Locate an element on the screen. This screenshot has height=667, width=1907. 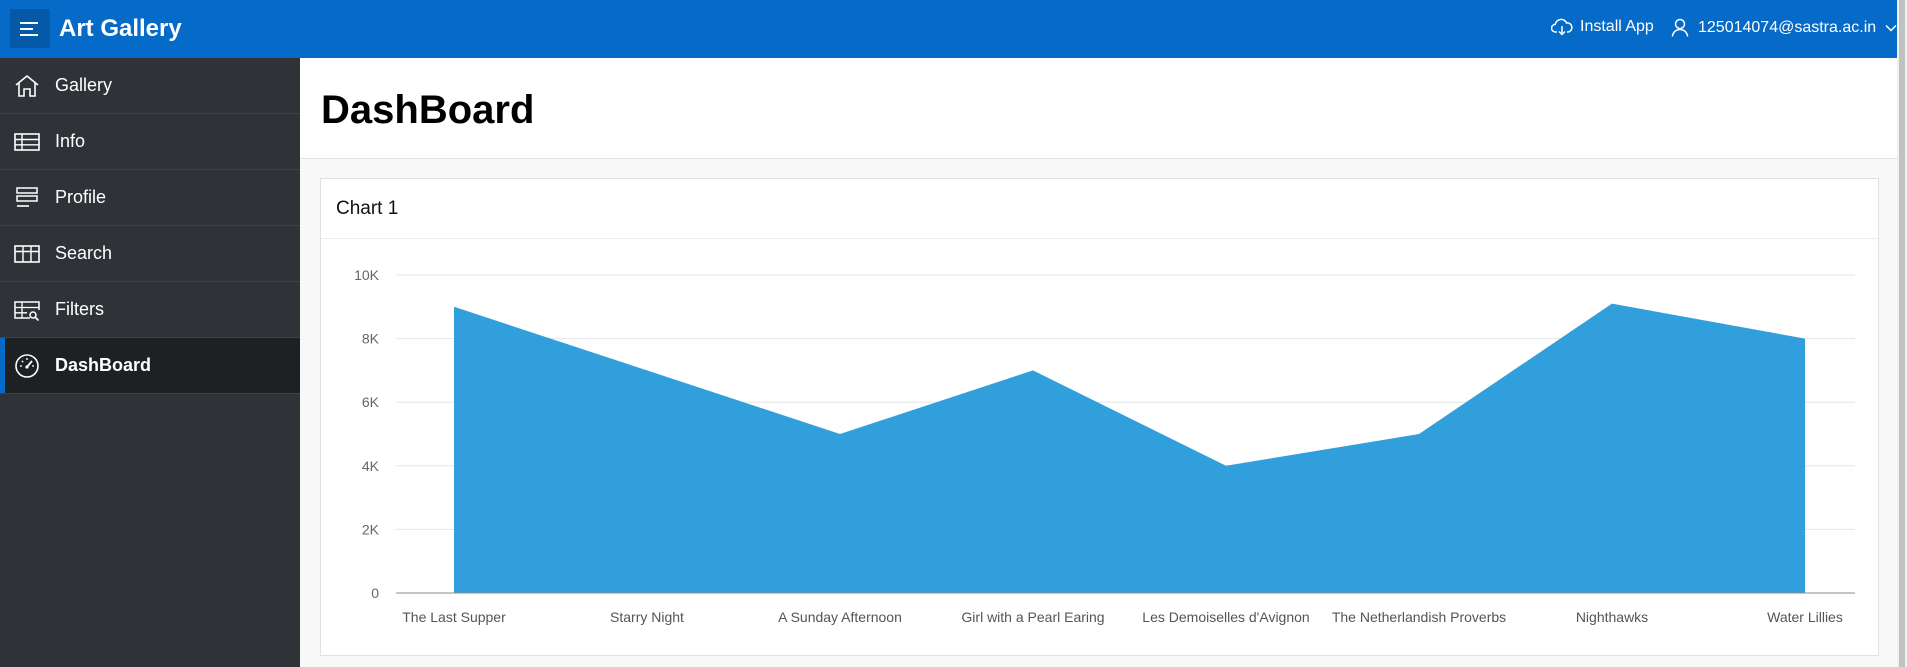
sidebar-item-label: Filters is located at coordinates (79, 309).